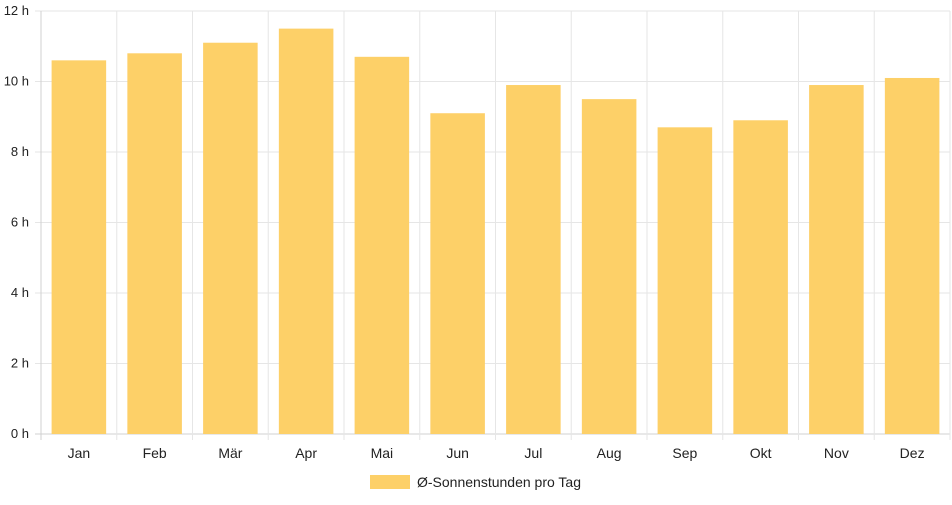 The image size is (952, 505). What do you see at coordinates (154, 244) in the screenshot?
I see `bar-Feb` at bounding box center [154, 244].